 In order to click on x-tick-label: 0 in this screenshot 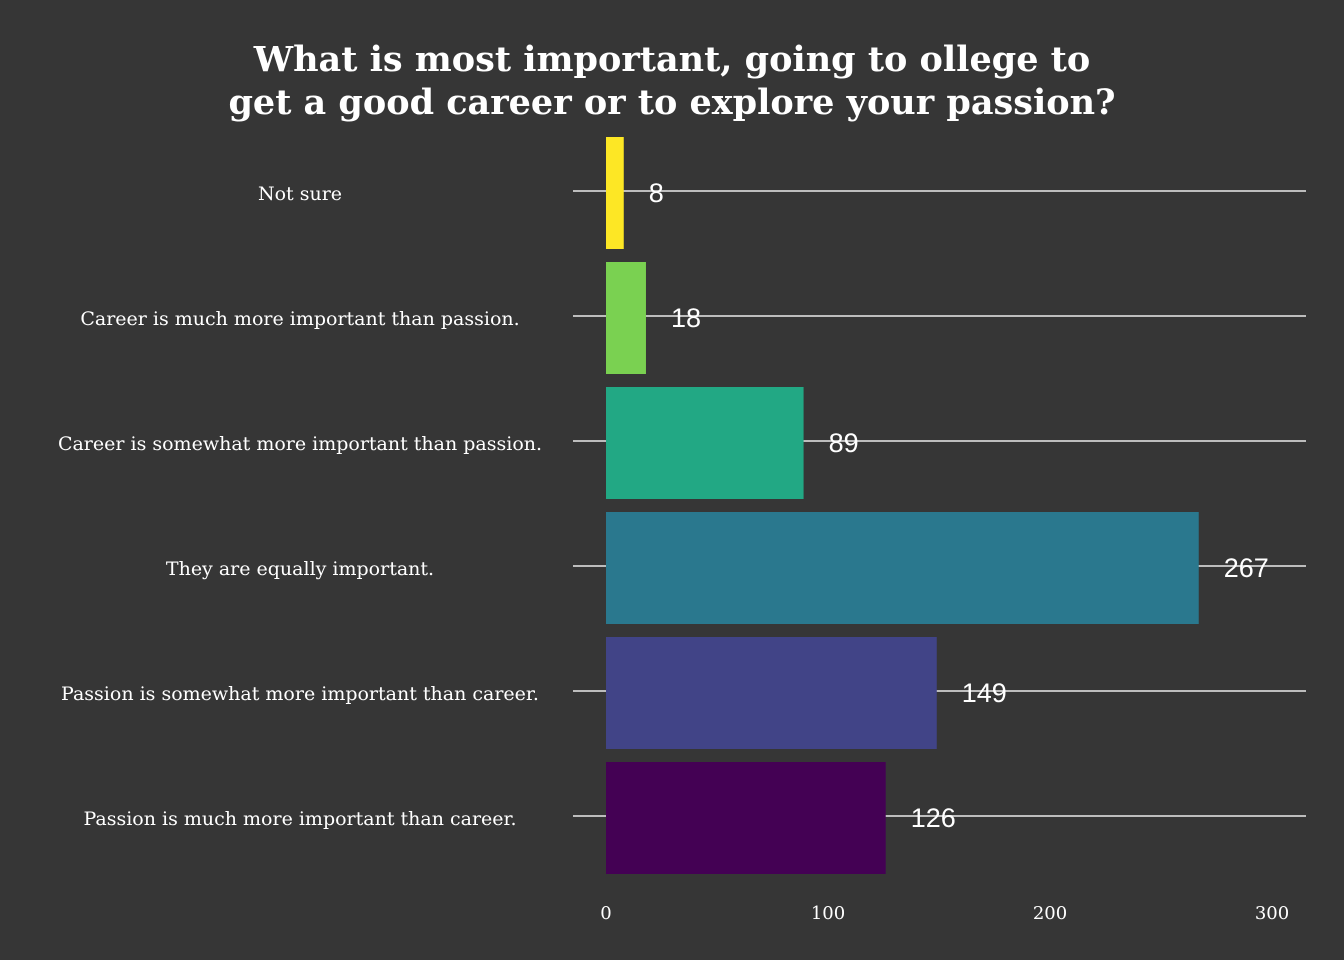, I will do `click(605, 913)`.